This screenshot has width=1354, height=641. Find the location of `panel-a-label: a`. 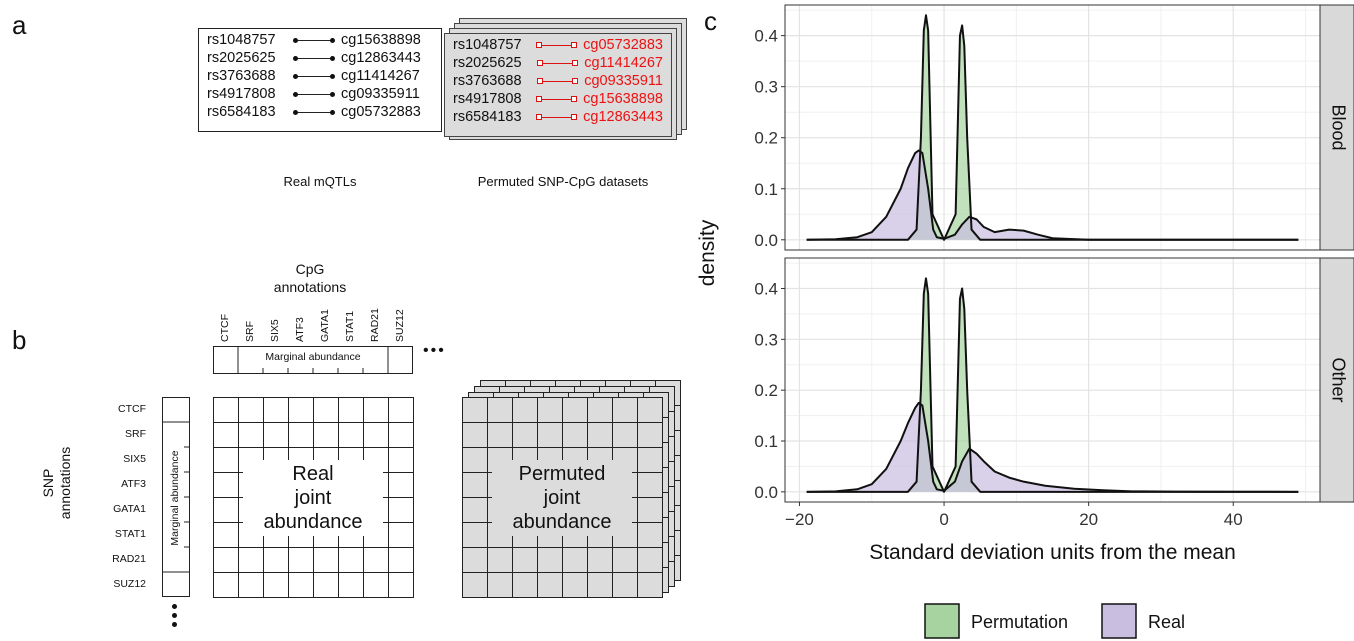

panel-a-label: a is located at coordinates (19, 25).